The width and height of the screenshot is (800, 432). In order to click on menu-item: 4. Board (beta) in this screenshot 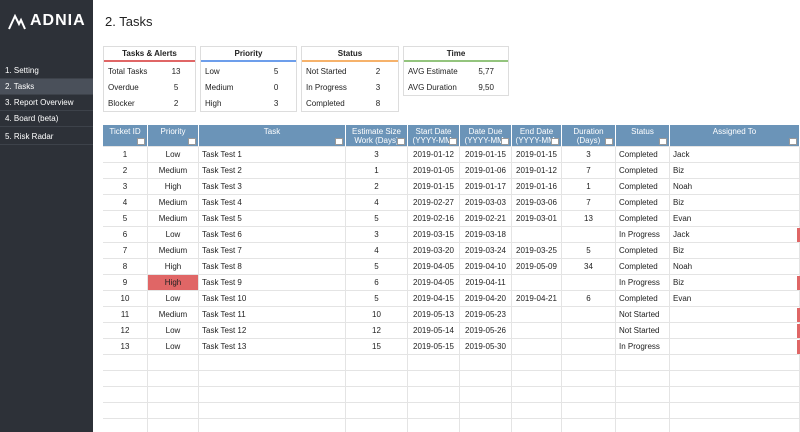, I will do `click(46, 119)`.